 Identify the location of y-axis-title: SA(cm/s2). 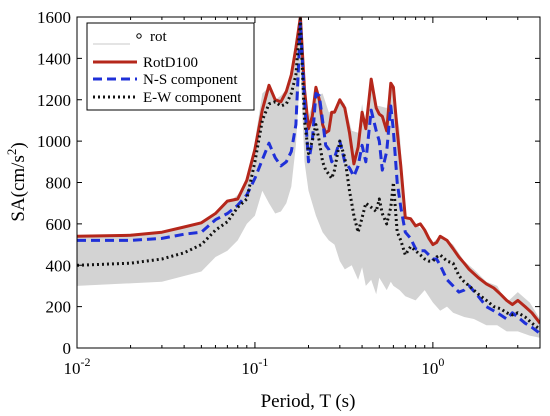
(16, 181).